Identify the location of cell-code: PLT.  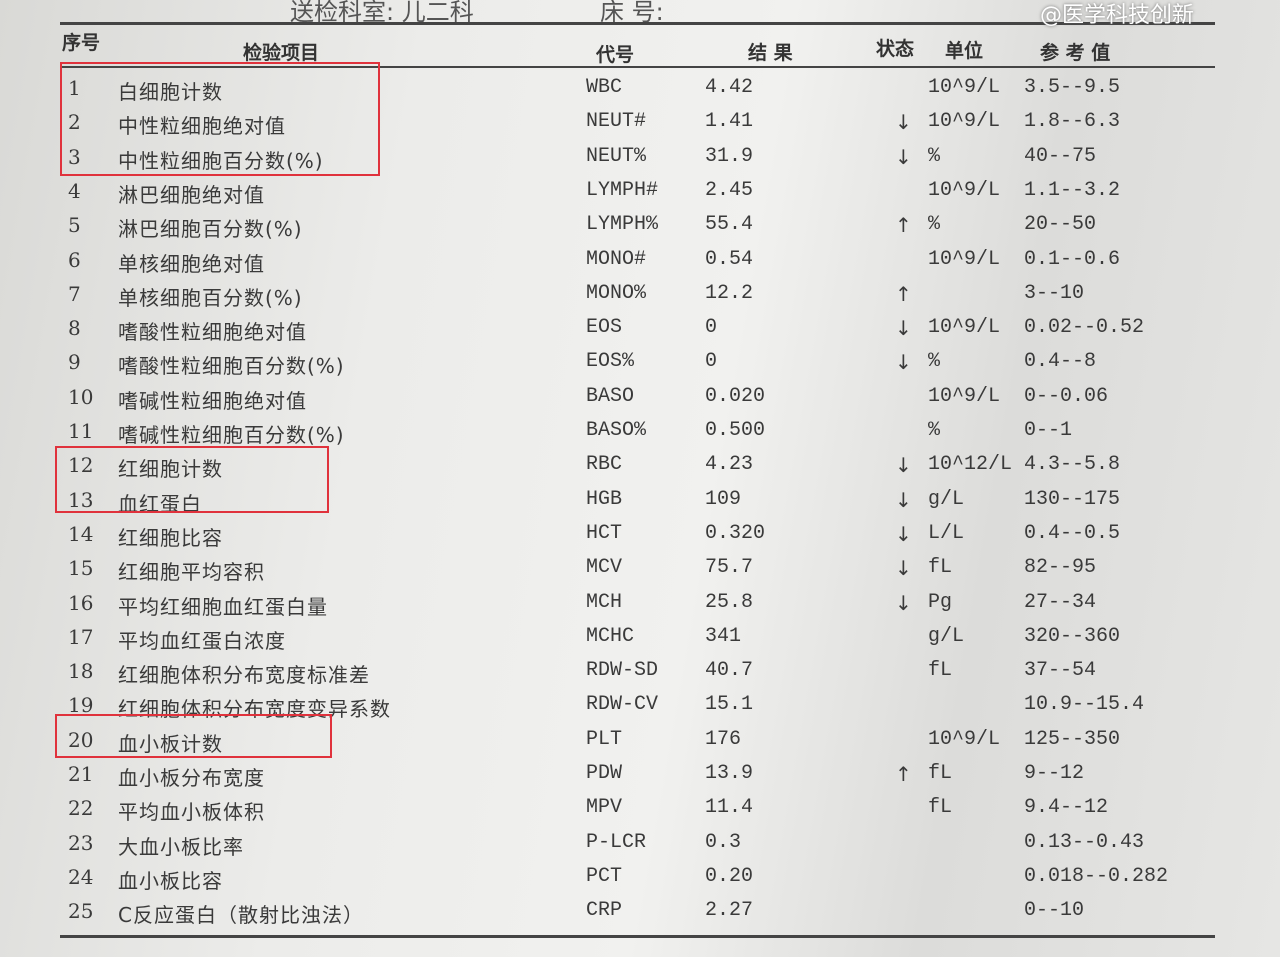
(604, 739).